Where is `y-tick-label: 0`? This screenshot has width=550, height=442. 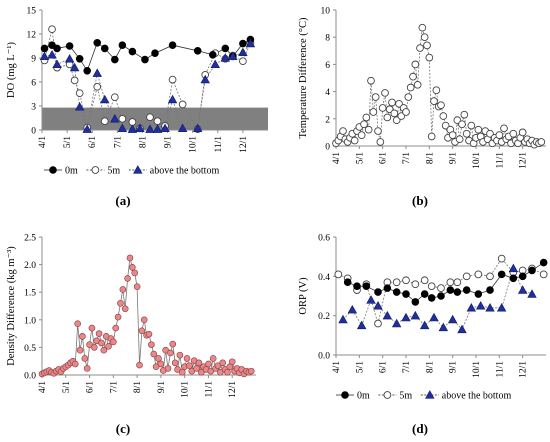
y-tick-label: 0 is located at coordinates (327, 148).